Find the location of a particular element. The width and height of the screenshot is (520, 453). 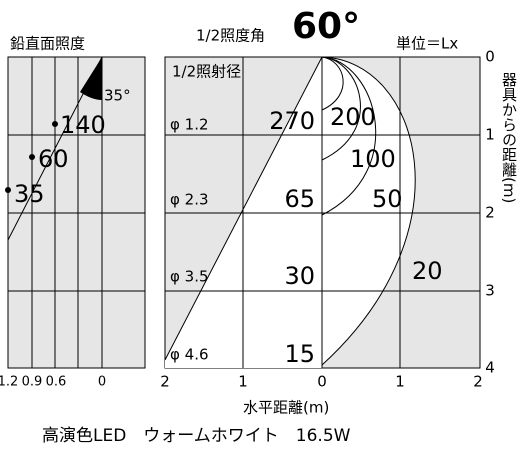

lux: 270 is located at coordinates (292, 121).